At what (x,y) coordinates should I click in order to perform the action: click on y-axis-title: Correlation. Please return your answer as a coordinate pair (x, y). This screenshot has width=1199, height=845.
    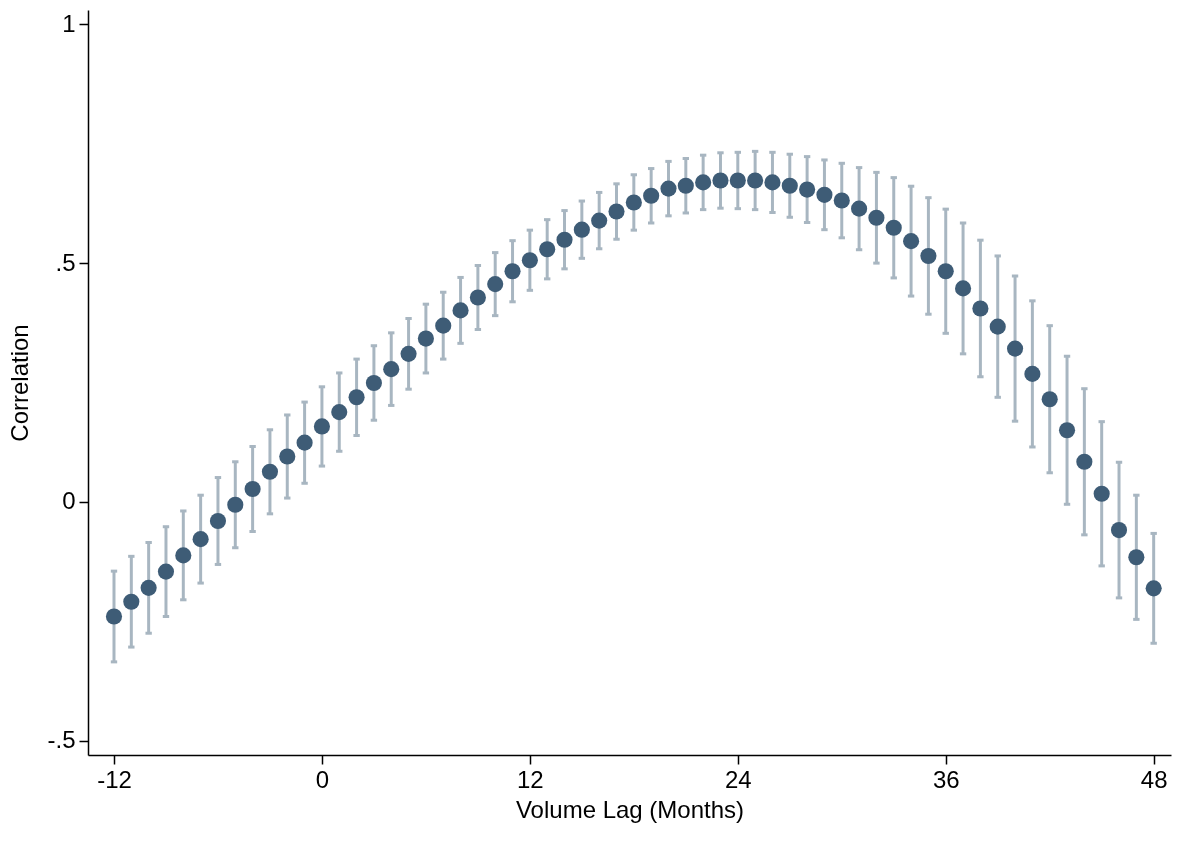
    Looking at the image, I should click on (20, 383).